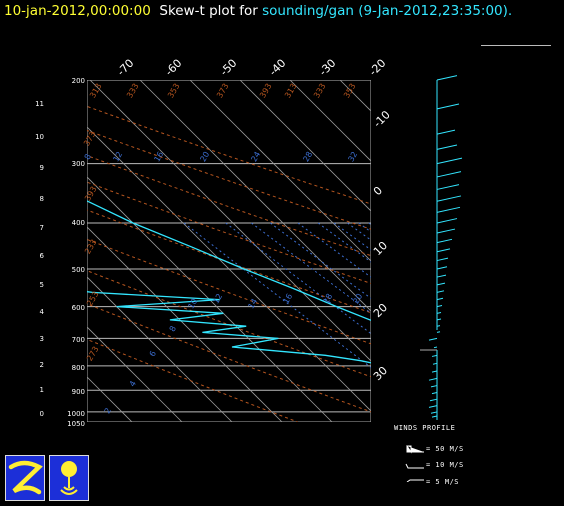 The image size is (564, 506). What do you see at coordinates (192, 303) in the screenshot?
I see `mixing-ratio-label: 10` at bounding box center [192, 303].